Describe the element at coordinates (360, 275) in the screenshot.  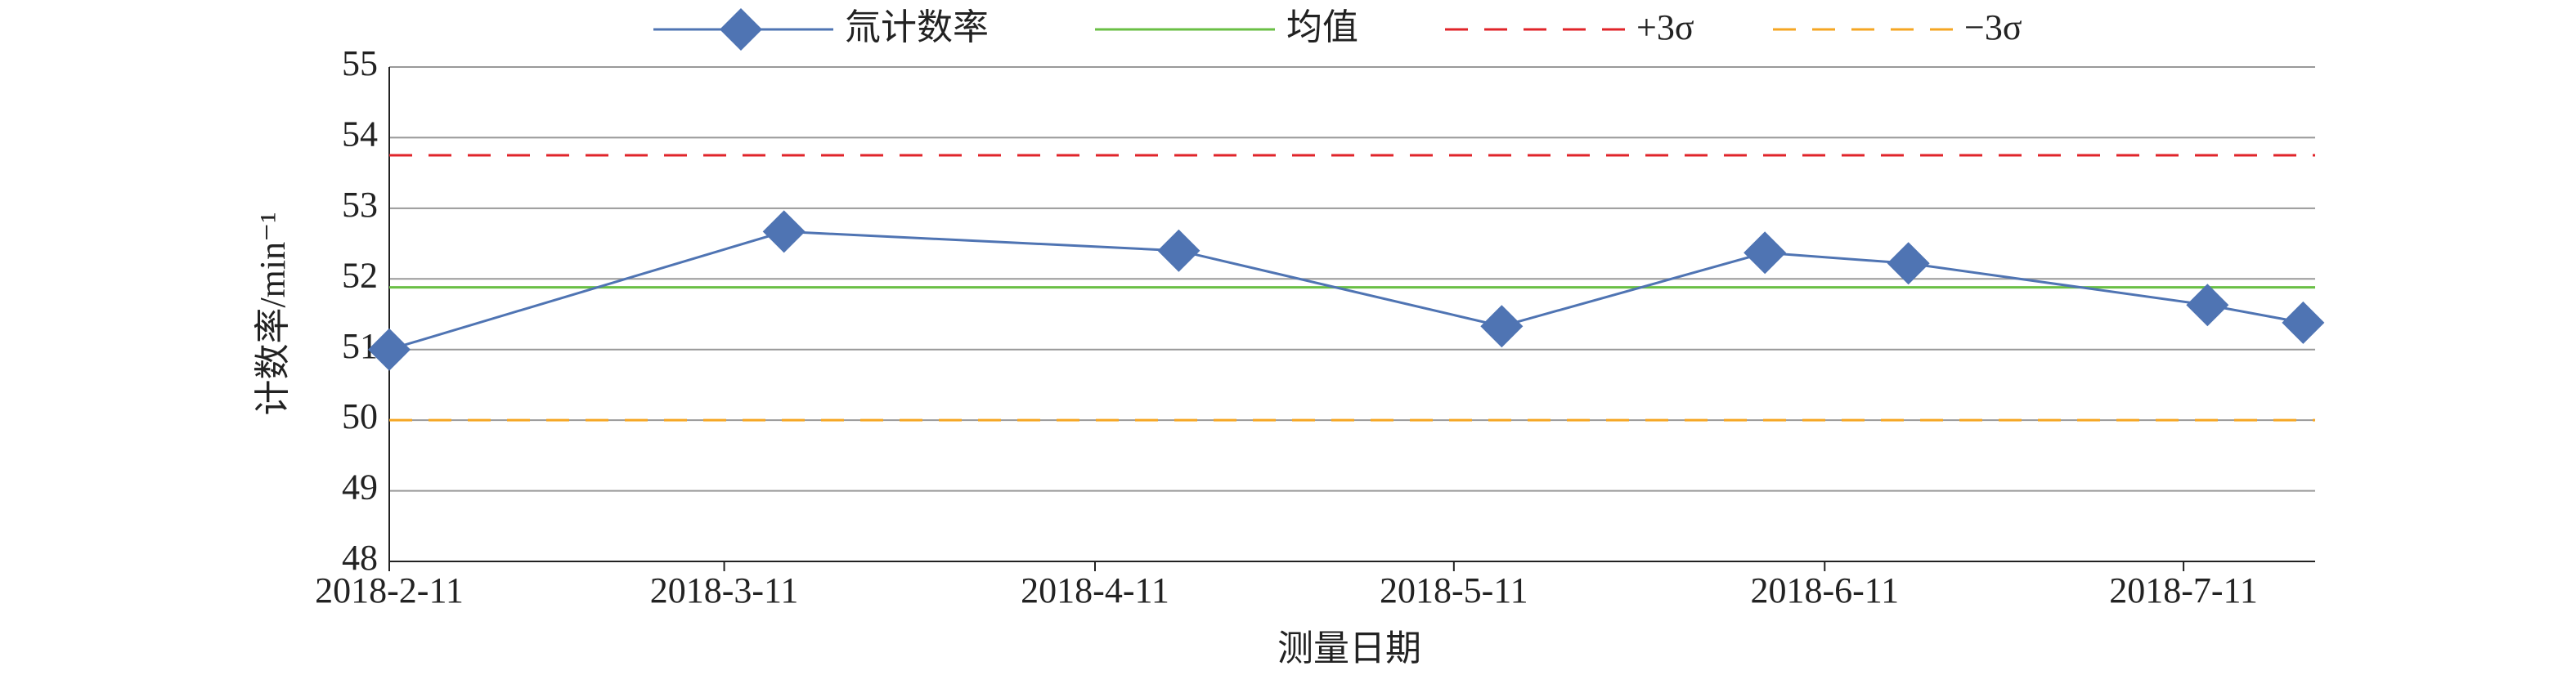
I see `y-tick-label: 52` at that location.